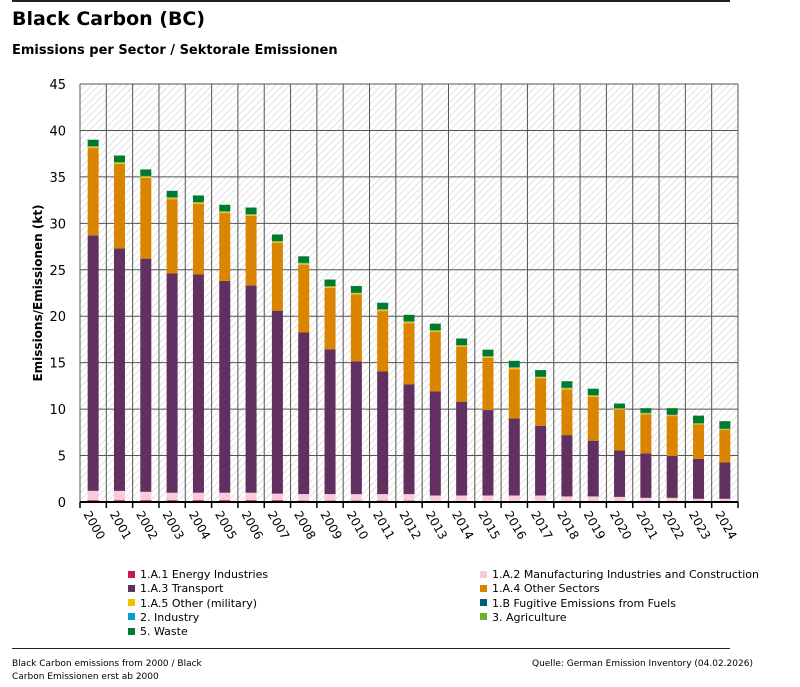  Describe the element at coordinates (304, 497) in the screenshot. I see `bar-segment-1-A-2-2008` at that location.